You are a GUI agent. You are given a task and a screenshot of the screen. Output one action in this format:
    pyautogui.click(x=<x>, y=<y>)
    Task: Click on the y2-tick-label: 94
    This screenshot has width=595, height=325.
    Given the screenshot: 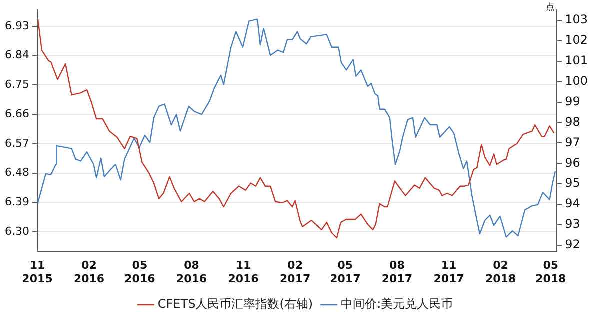 What is the action you would take?
    pyautogui.click(x=572, y=203)
    